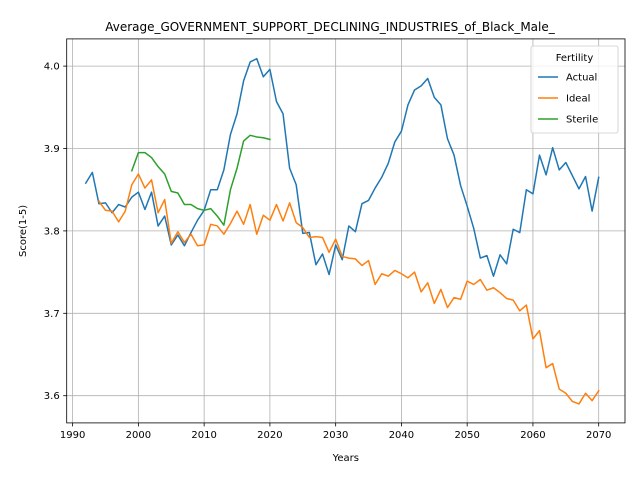 The width and height of the screenshot is (640, 480). I want to click on legend-label-sterile: Sterile, so click(582, 120).